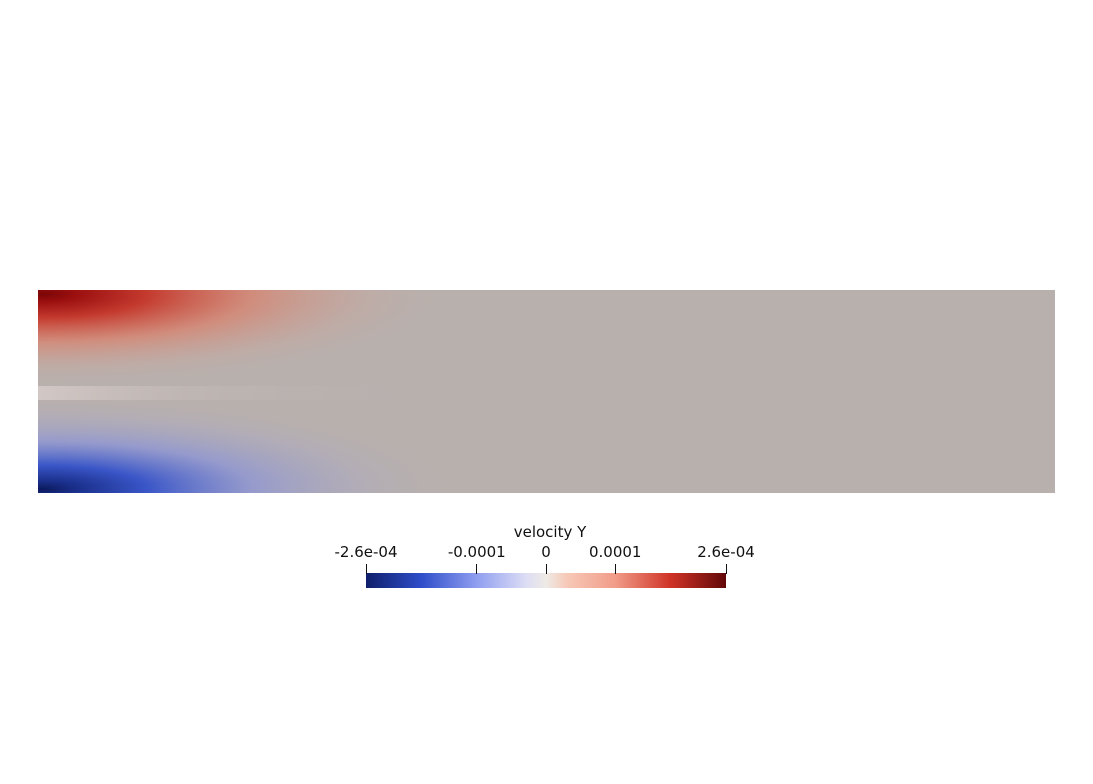 The width and height of the screenshot is (1093, 784). I want to click on positive-lobe, so click(546, 345).